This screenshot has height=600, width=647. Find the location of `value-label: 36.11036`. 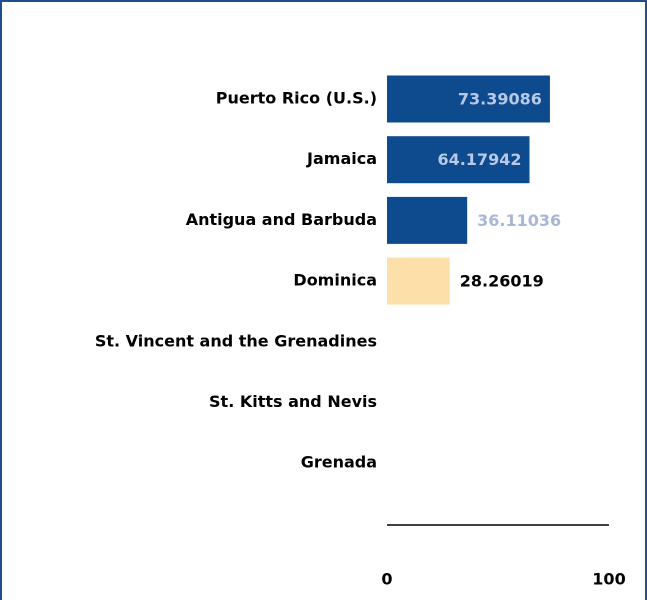

value-label: 36.11036 is located at coordinates (519, 220).